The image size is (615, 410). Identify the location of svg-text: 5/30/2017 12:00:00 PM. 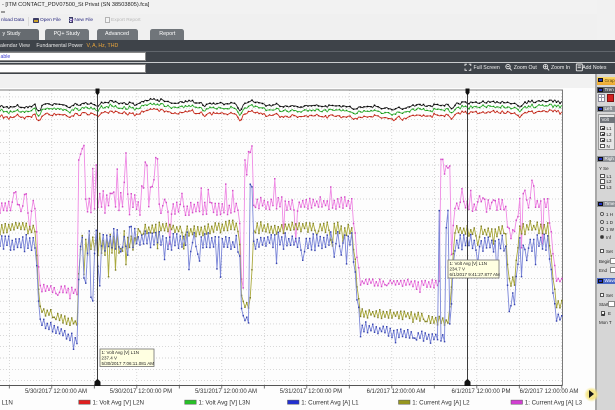
(141, 392).